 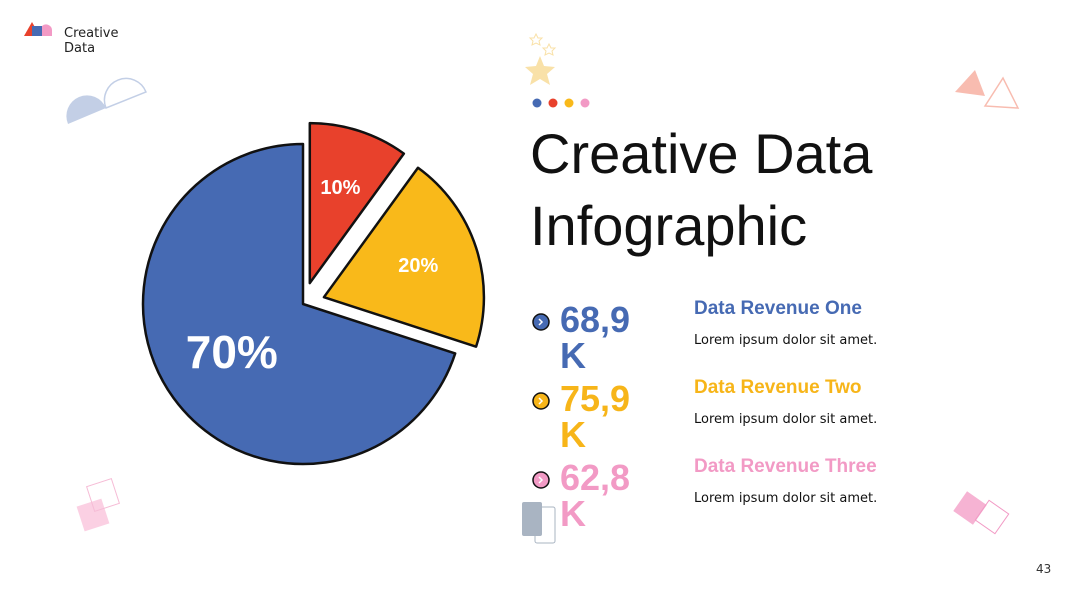 I want to click on slice-label: 70%, so click(x=232, y=352).